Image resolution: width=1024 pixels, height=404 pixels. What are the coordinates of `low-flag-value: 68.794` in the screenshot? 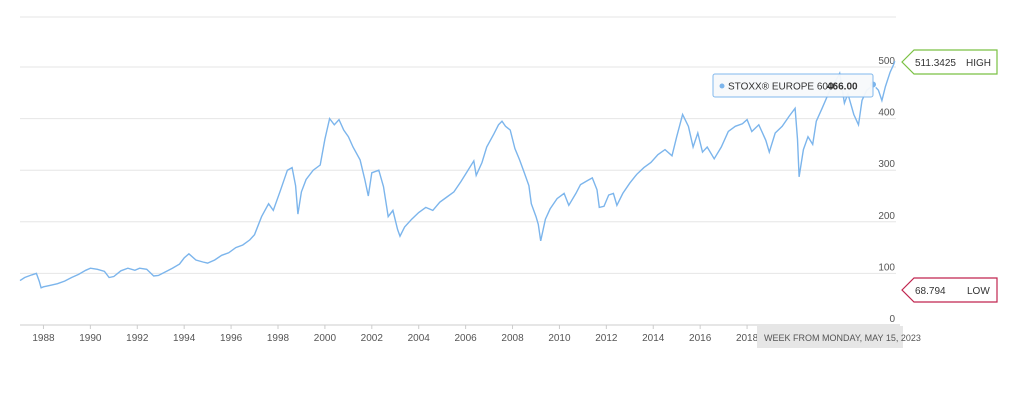 It's located at (930, 291).